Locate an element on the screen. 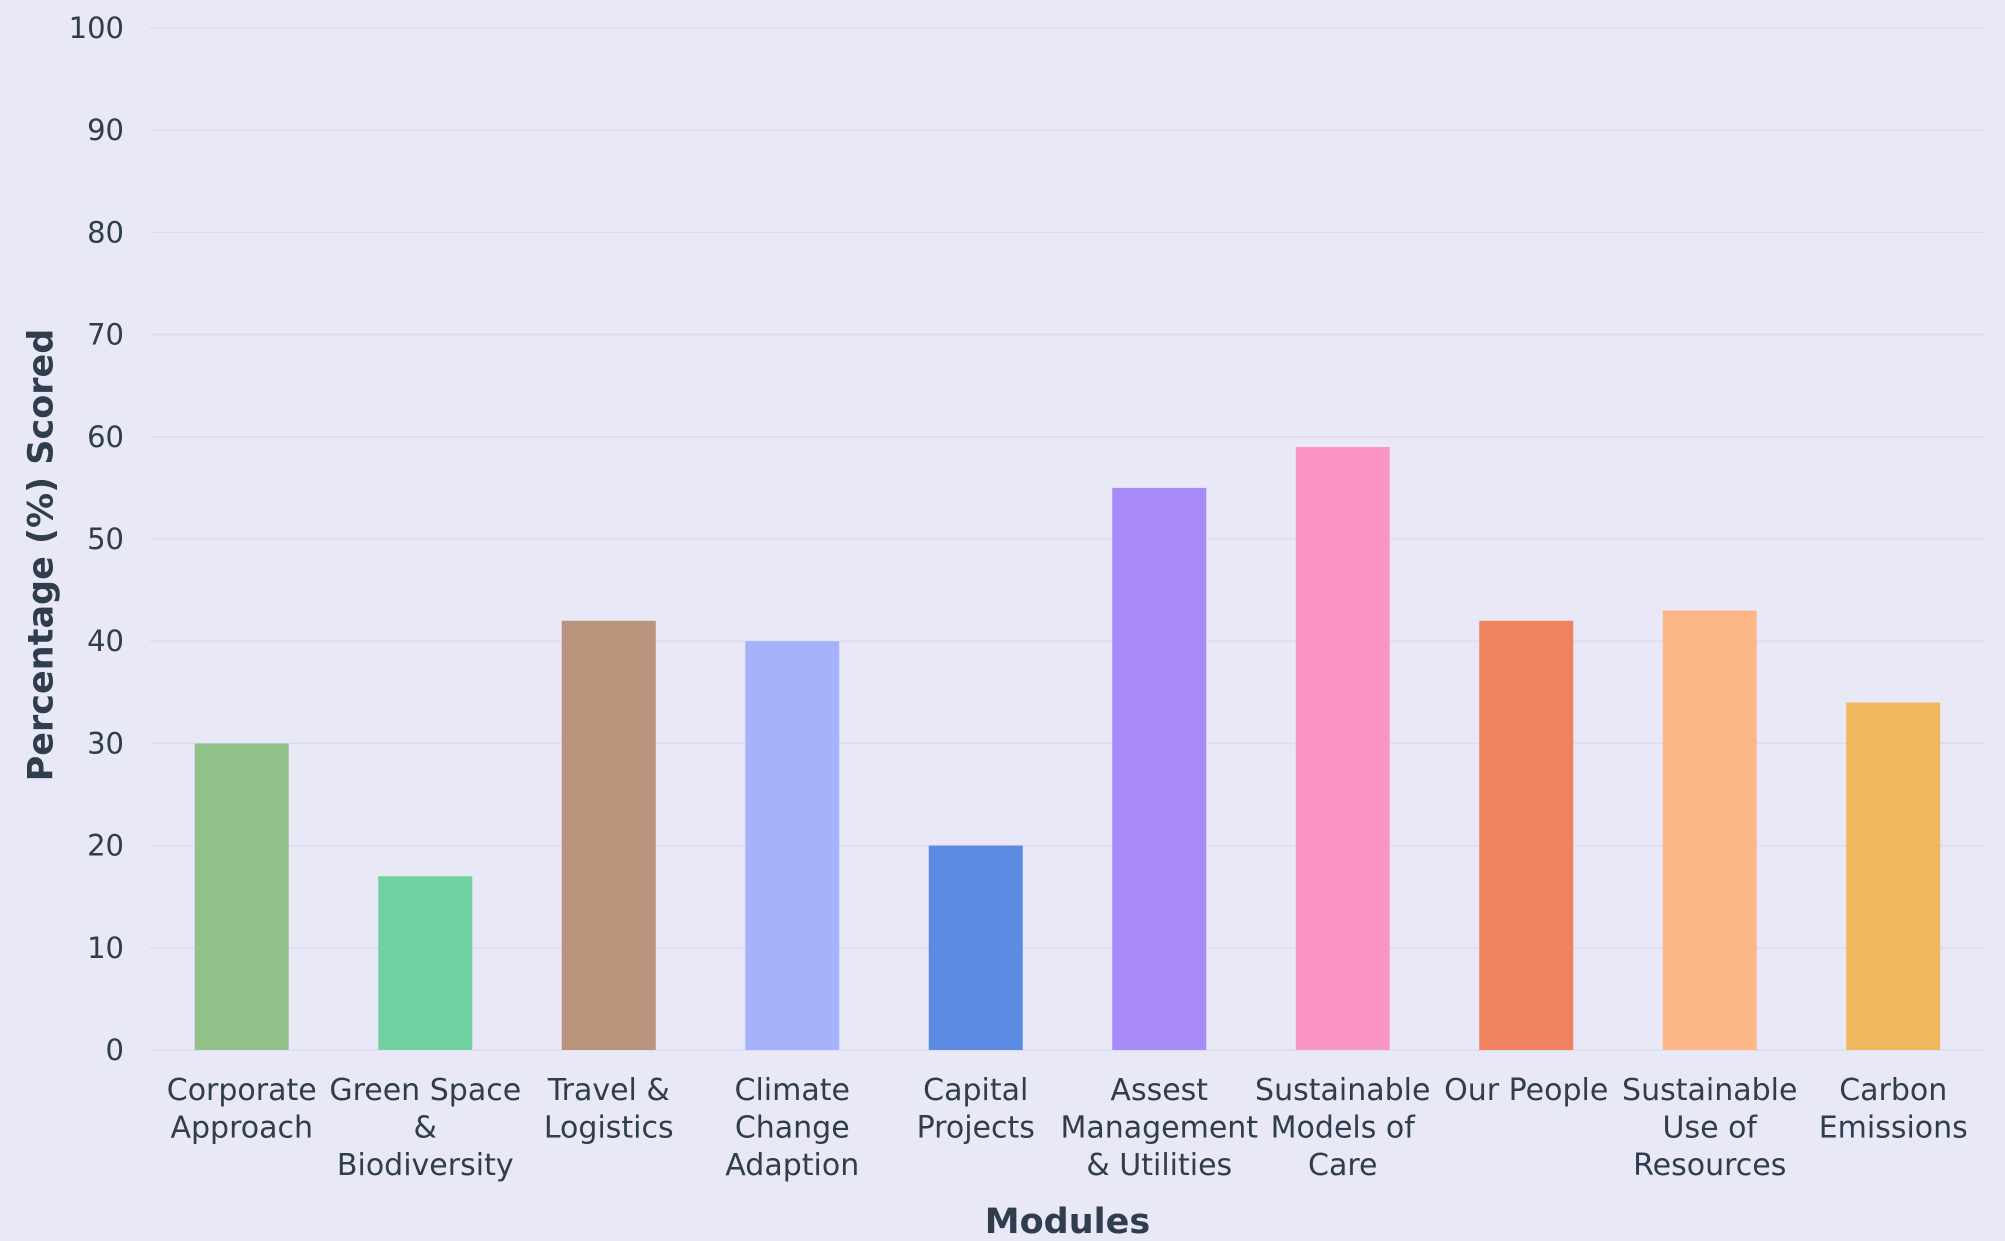 The height and width of the screenshot is (1241, 2005). x-tick-label: Our People is located at coordinates (1526, 1090).